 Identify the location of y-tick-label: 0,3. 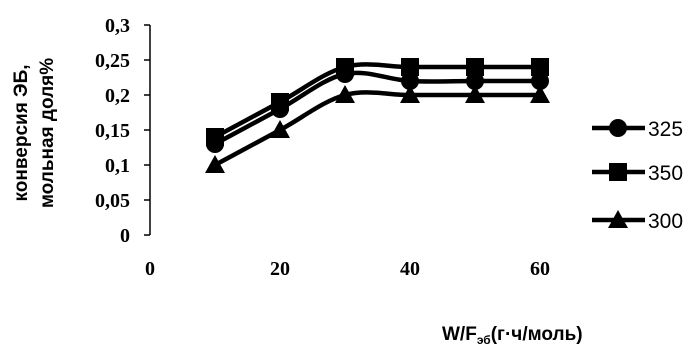
(117, 26).